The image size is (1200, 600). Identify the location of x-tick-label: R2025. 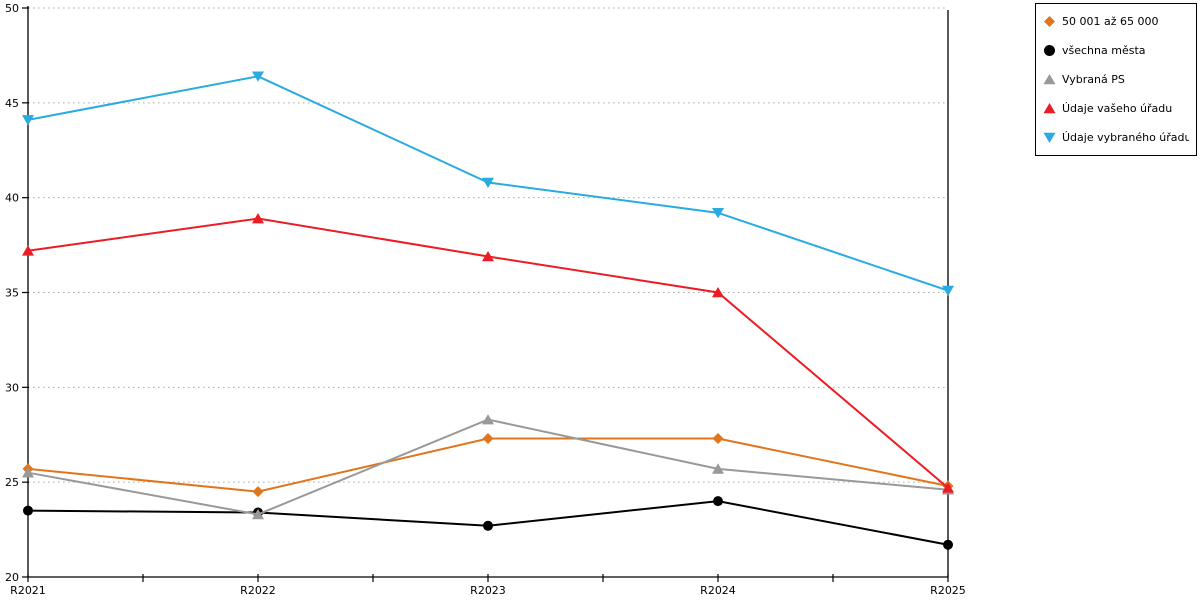
(948, 590).